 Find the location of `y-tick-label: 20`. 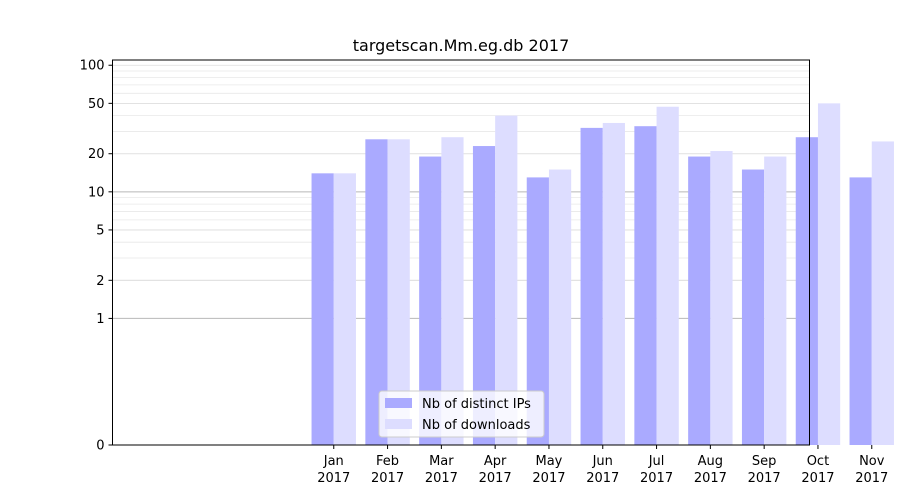

y-tick-label: 20 is located at coordinates (96, 154).